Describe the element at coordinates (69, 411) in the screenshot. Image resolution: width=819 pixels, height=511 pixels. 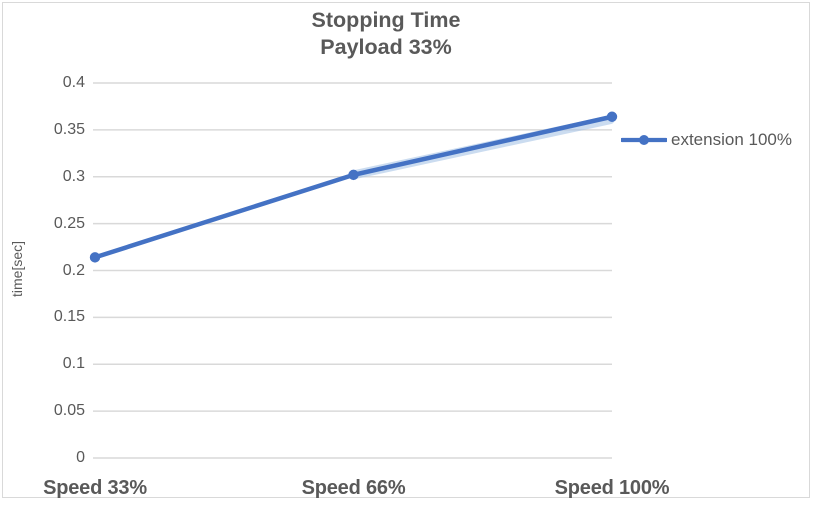
I see `y-tick-label: 0.05` at that location.